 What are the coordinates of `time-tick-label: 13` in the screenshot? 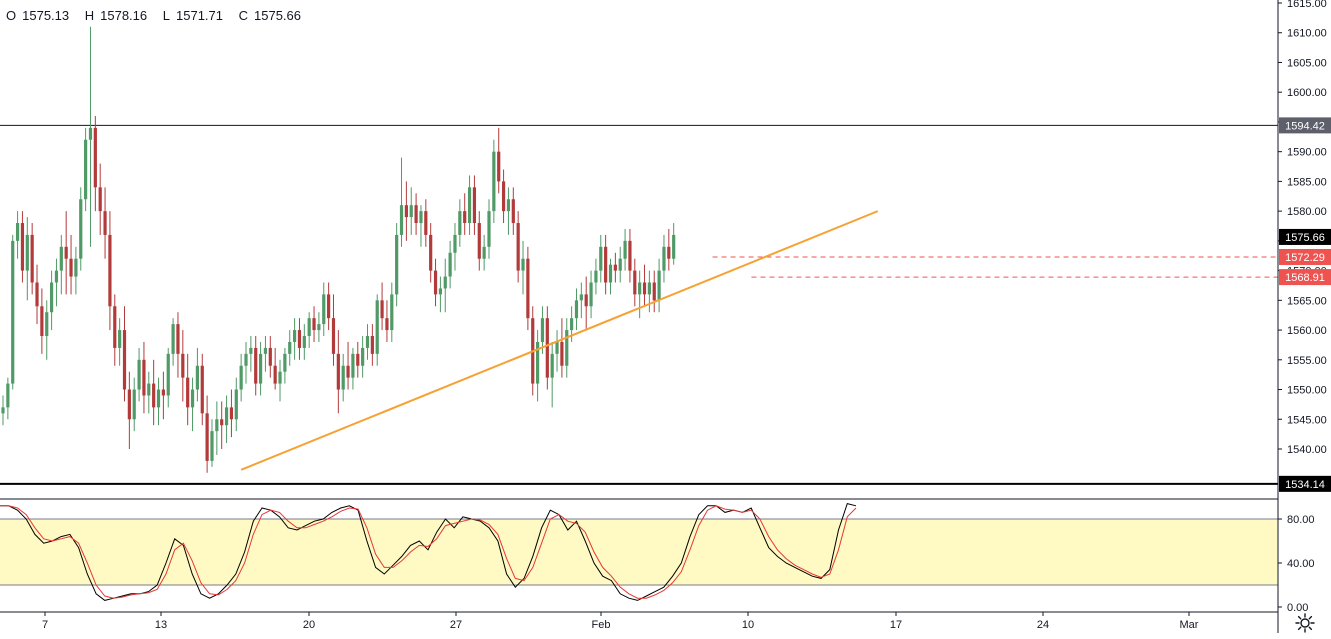 It's located at (161, 625).